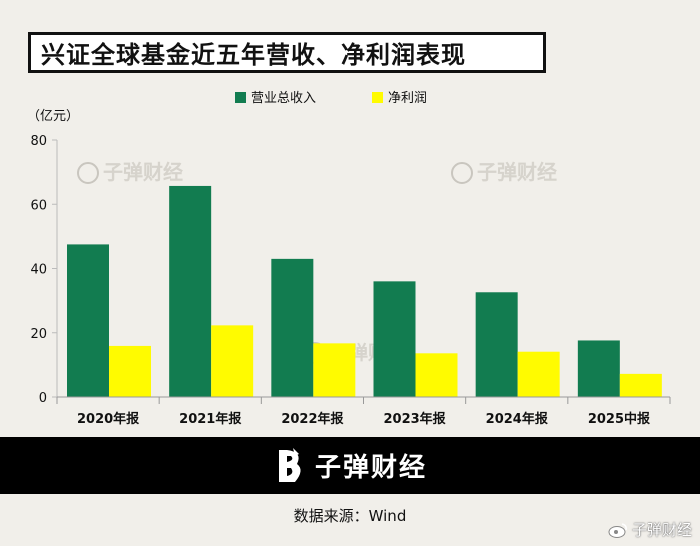 This screenshot has width=700, height=546. I want to click on data-source: 数据来源：Wind, so click(350, 516).